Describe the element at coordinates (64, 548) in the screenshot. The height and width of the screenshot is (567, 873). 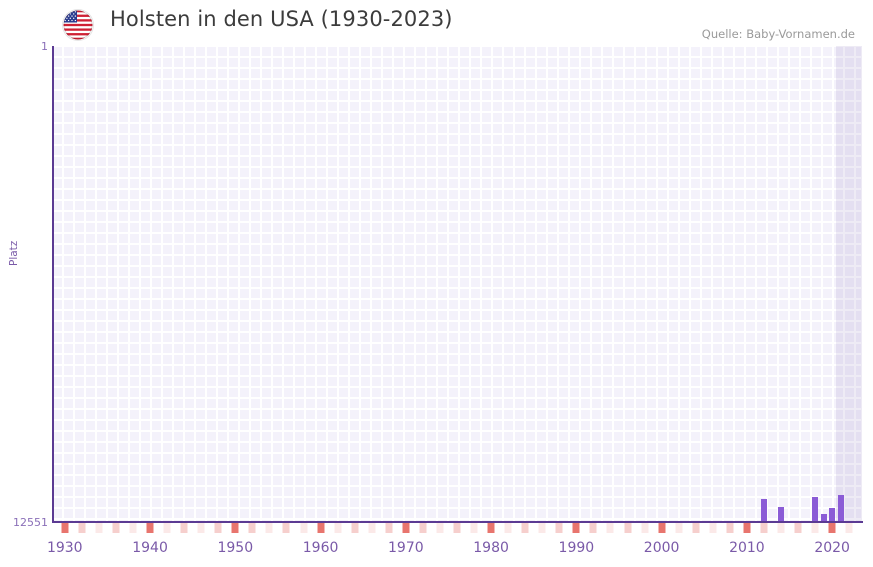
I see `x-axis-tick-label: 1930` at that location.